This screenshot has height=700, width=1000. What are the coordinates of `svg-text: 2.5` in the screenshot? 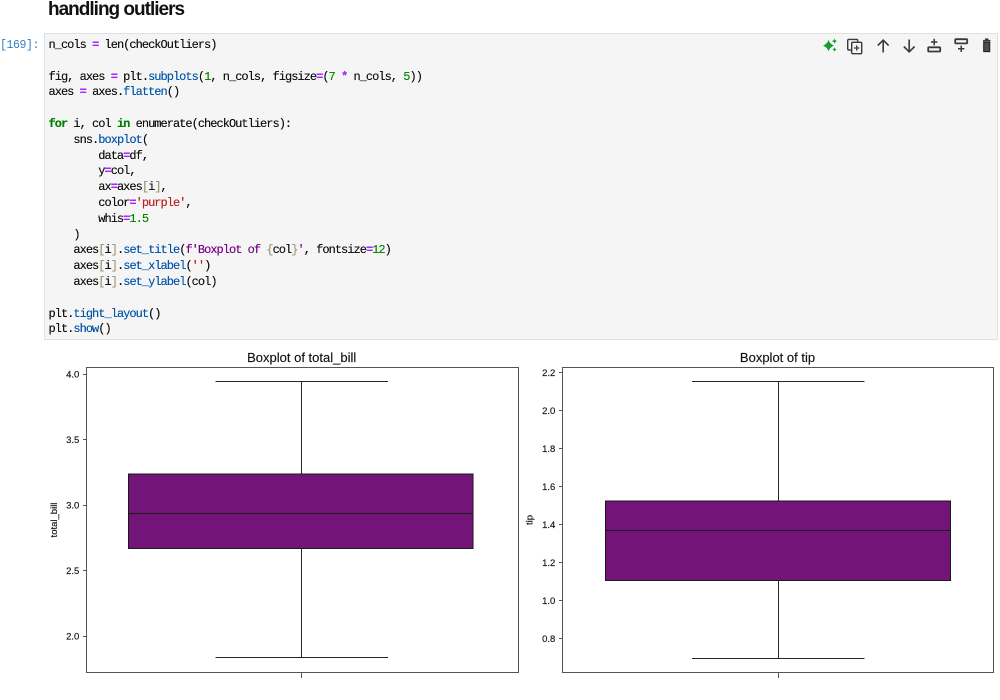 It's located at (72, 571).